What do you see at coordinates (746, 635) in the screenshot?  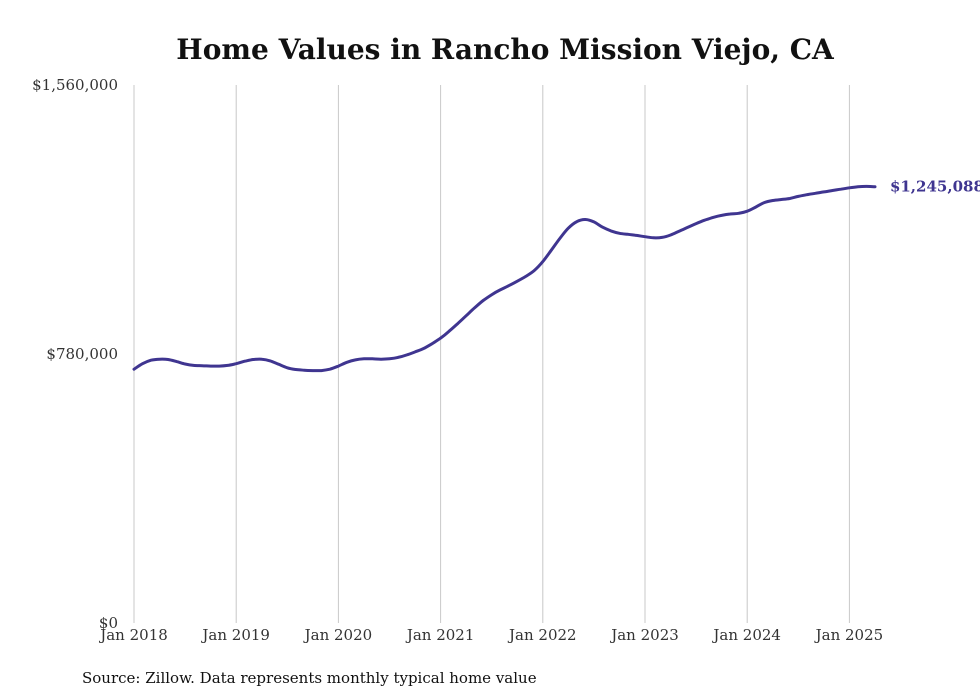 I see `x-tick-label: Jan 2024` at bounding box center [746, 635].